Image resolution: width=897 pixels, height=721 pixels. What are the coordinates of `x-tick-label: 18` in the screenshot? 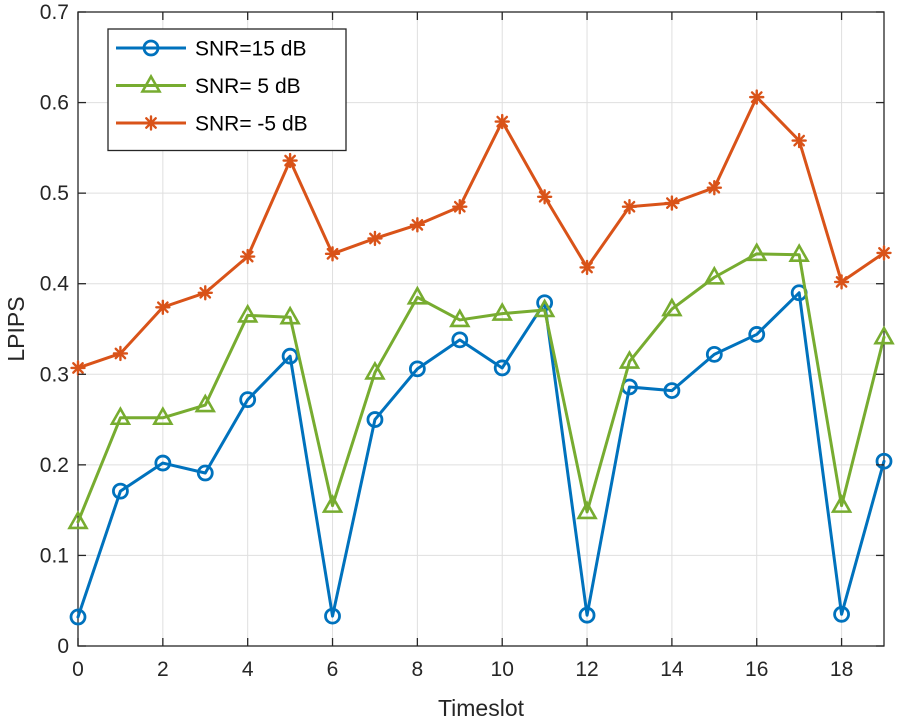 It's located at (841, 669).